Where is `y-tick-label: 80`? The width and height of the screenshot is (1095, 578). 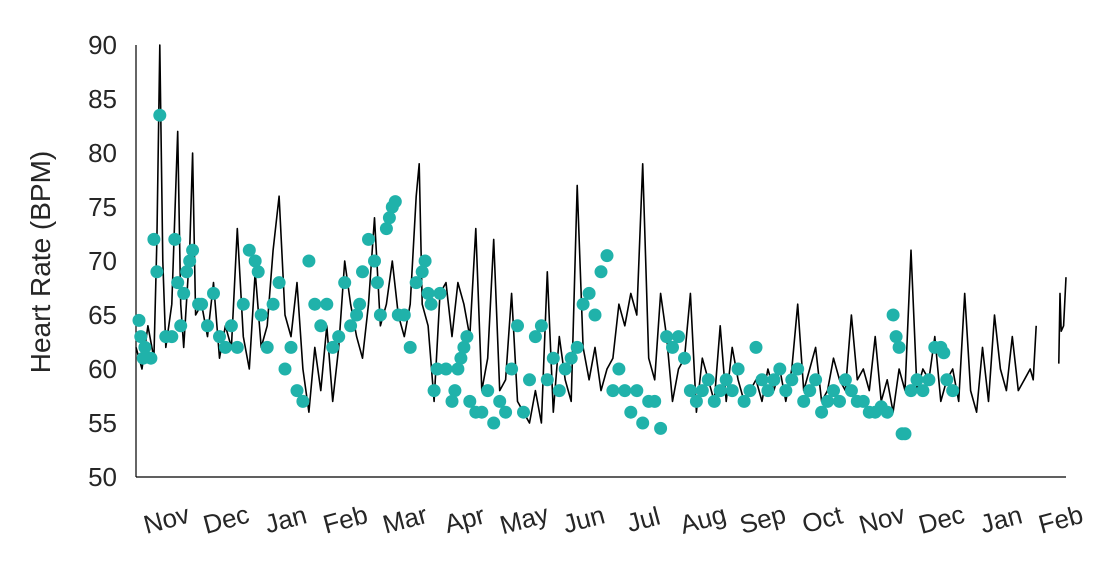 y-tick-label: 80 is located at coordinates (102, 153).